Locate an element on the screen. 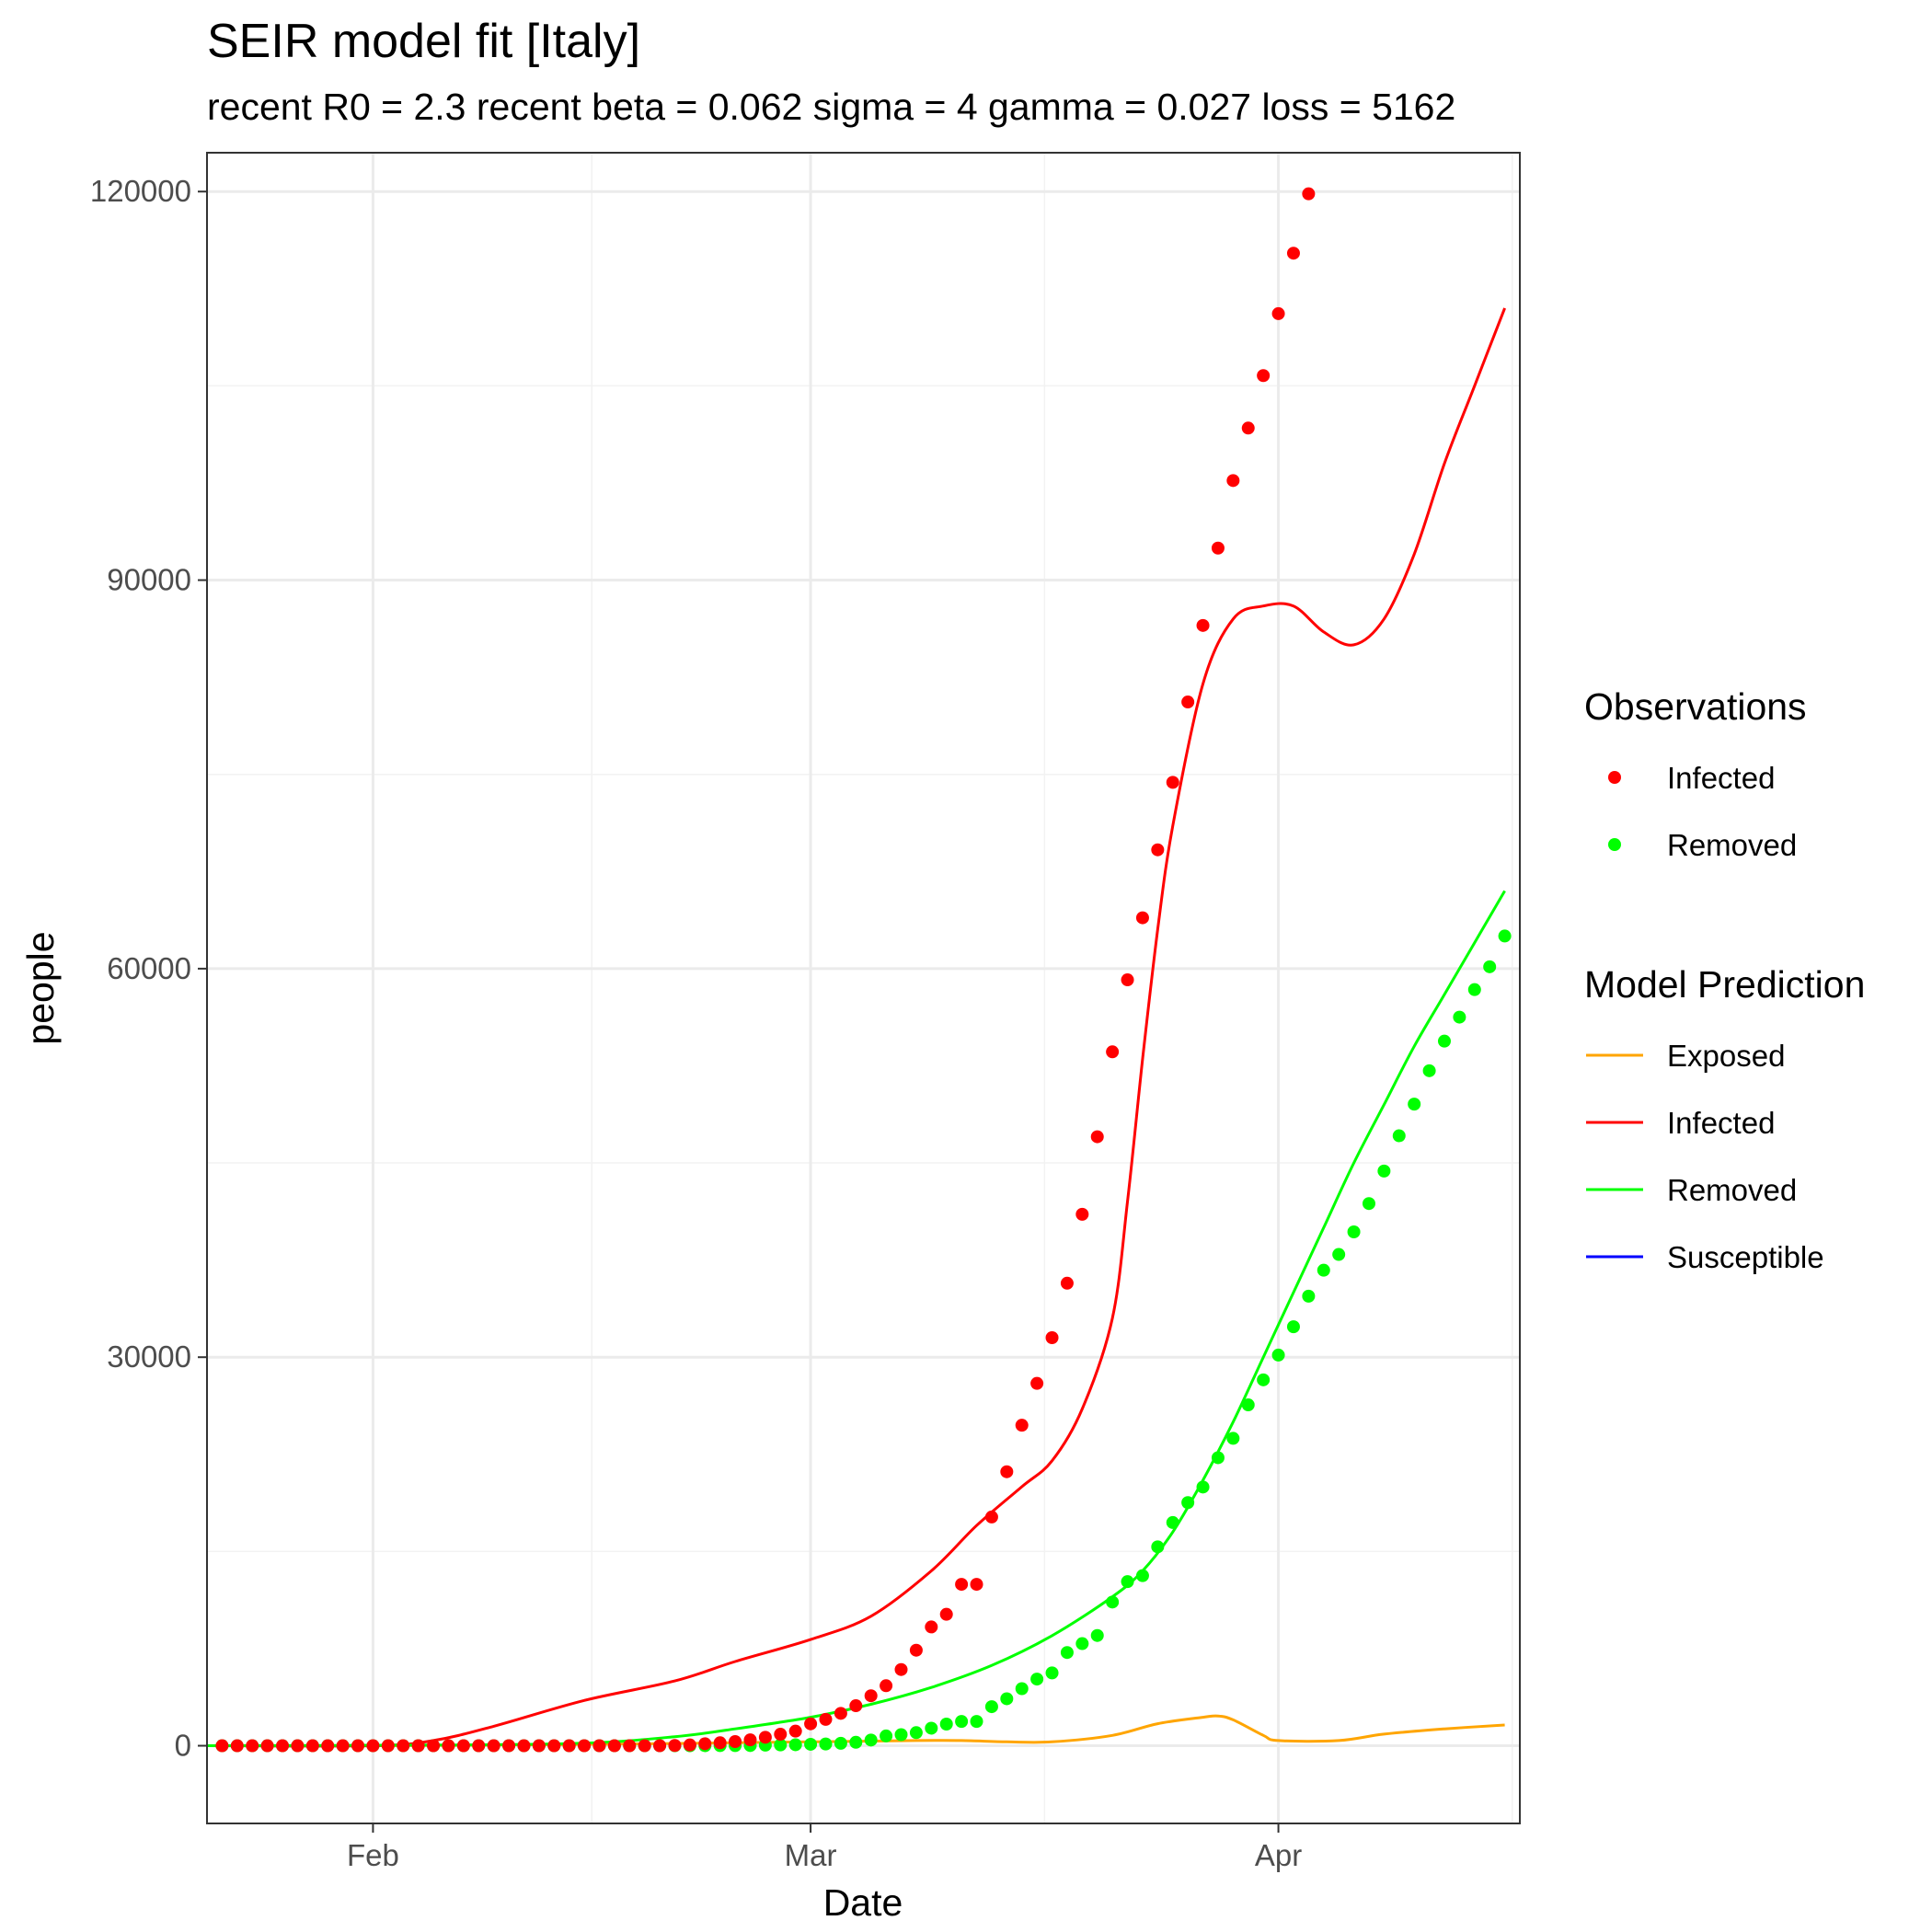 This screenshot has width=1932, height=1932. y-tick-label: 30000 is located at coordinates (149, 1357).